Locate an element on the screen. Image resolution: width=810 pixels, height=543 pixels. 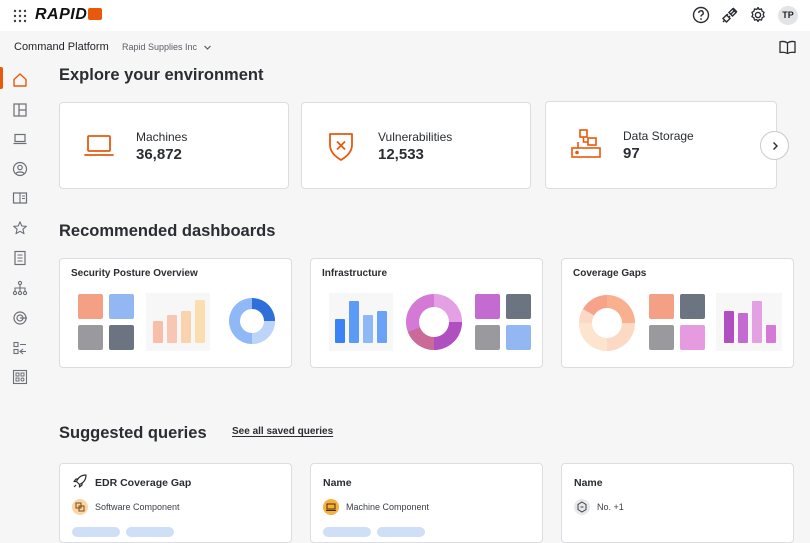
sidebar-item-rules is located at coordinates (20, 348).